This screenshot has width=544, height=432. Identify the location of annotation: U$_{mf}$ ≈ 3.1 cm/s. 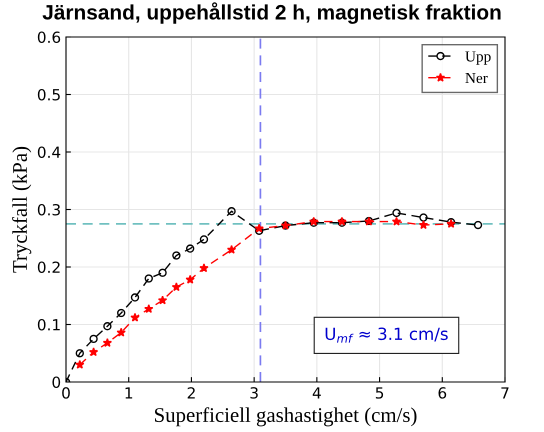
(387, 335).